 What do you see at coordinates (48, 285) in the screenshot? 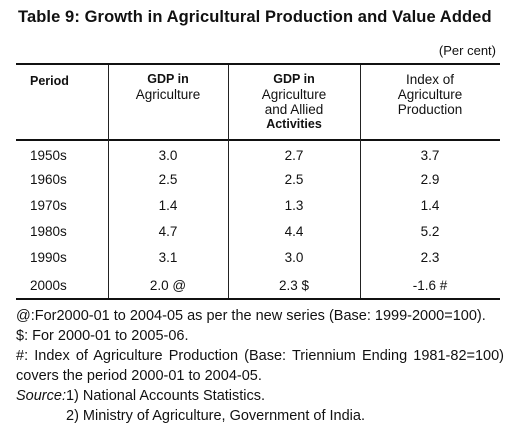
I see `cell-period: 2000s` at bounding box center [48, 285].